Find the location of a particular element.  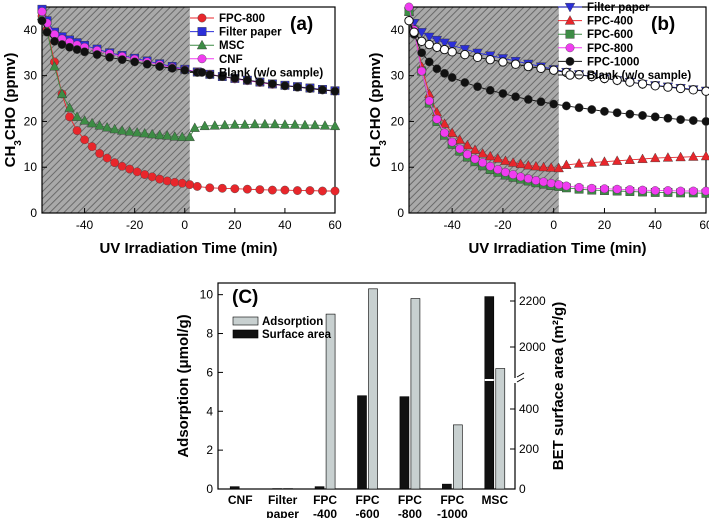

x-axis-label: UV Irradiation Time (min) is located at coordinates (557, 248).